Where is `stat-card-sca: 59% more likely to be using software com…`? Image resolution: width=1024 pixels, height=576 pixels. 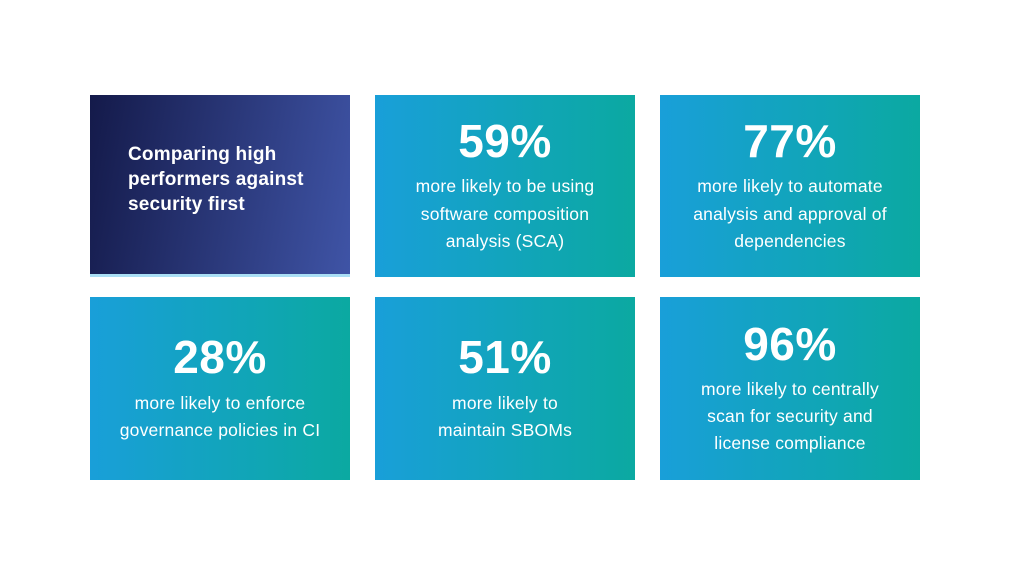 stat-card-sca: 59% more likely to be using software com… is located at coordinates (505, 186).